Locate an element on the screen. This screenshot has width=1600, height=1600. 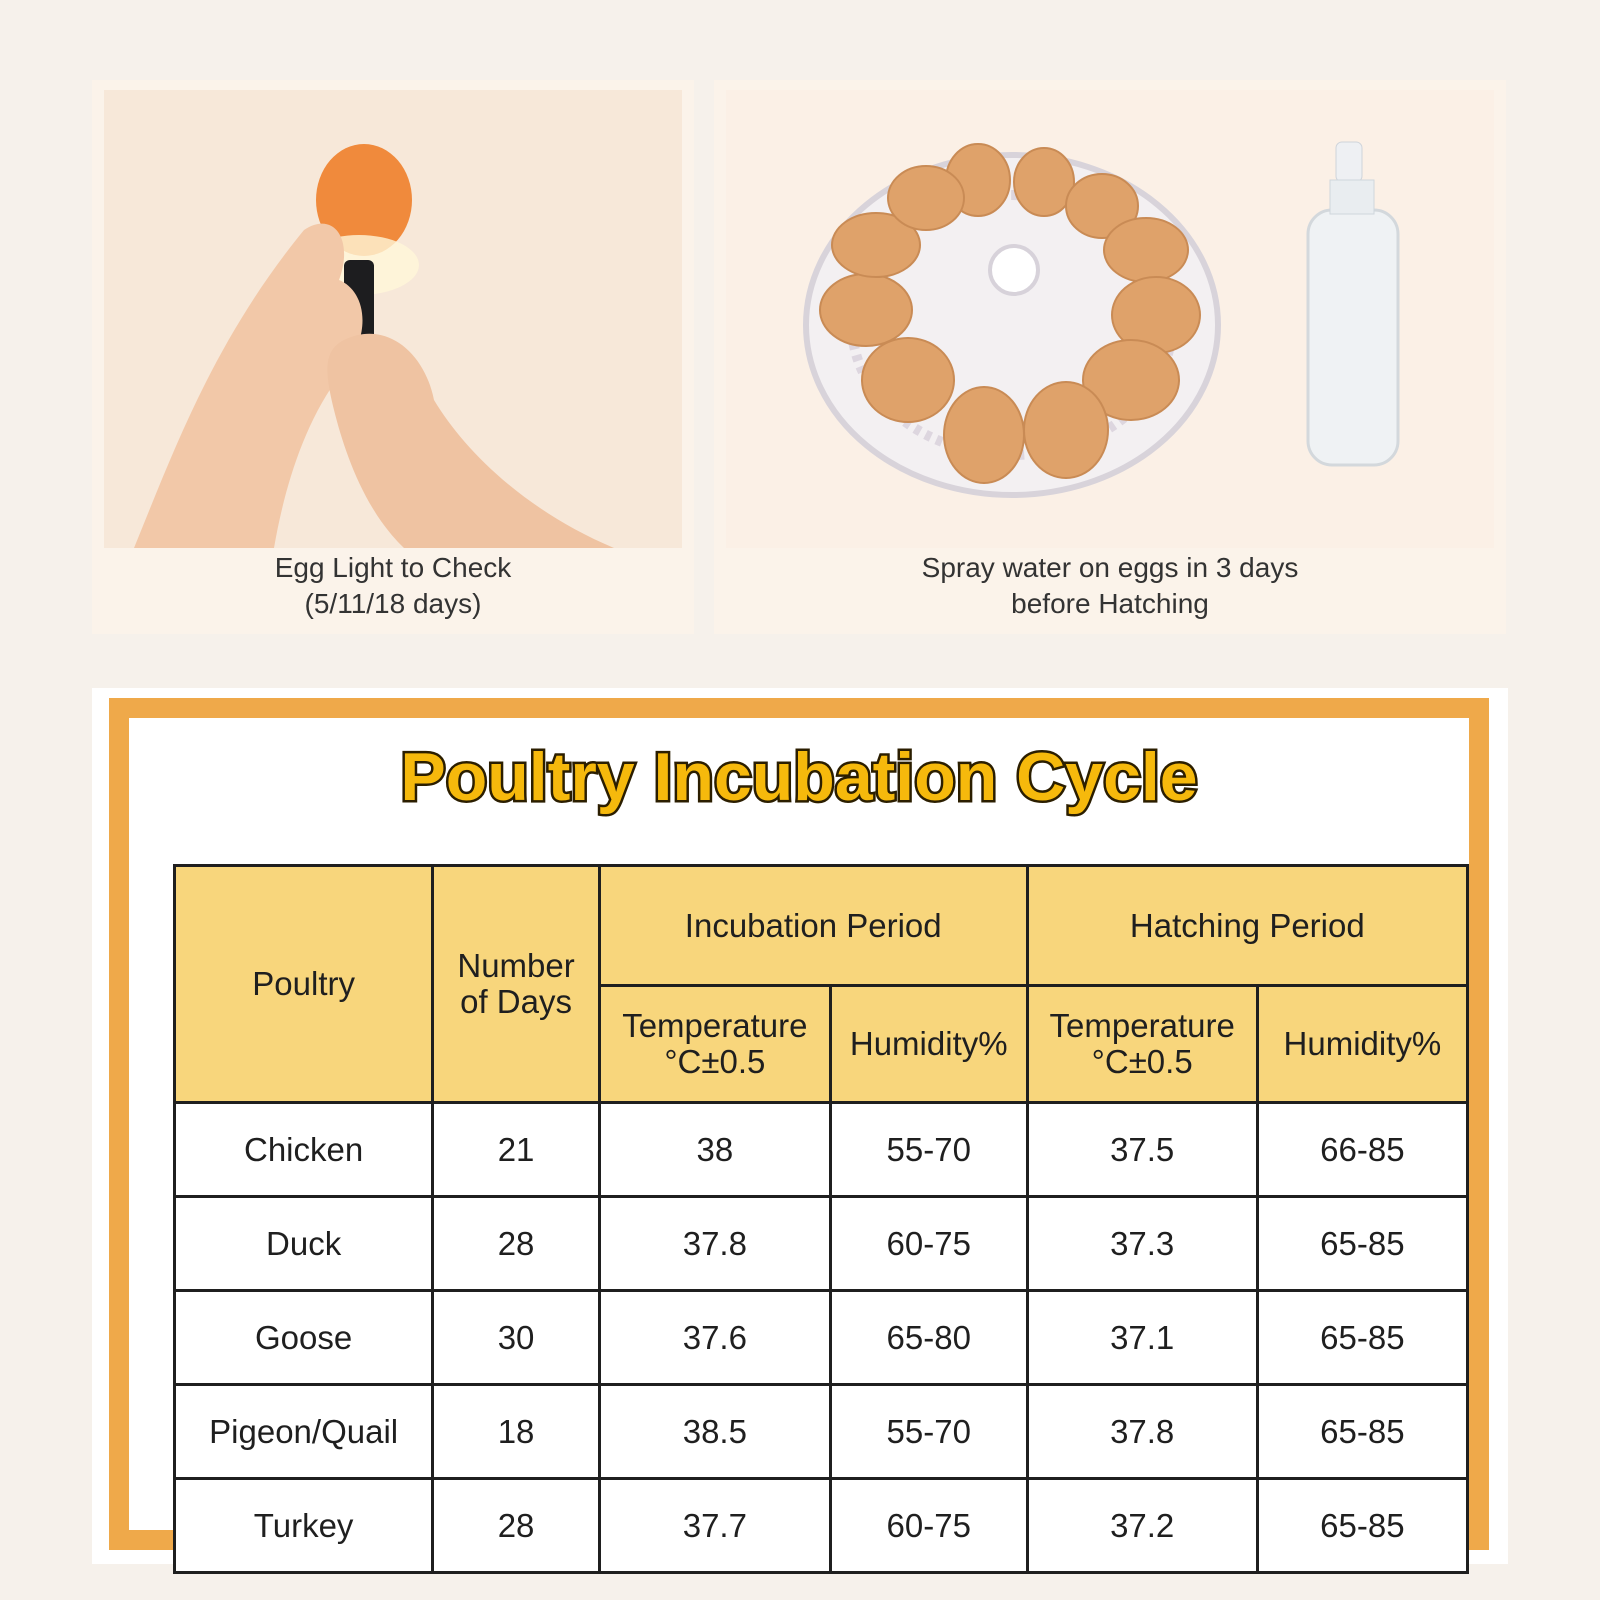
table-cell: 30 is located at coordinates (516, 1337).